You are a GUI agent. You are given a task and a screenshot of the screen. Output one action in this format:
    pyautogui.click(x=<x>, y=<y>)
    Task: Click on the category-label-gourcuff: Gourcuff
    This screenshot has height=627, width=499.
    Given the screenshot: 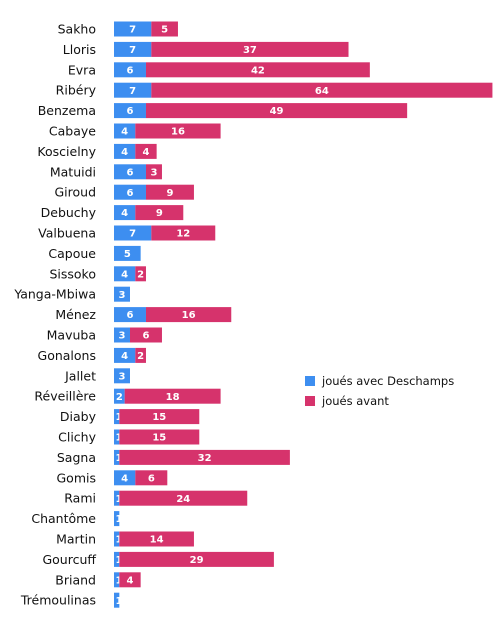 What is the action you would take?
    pyautogui.click(x=69, y=559)
    